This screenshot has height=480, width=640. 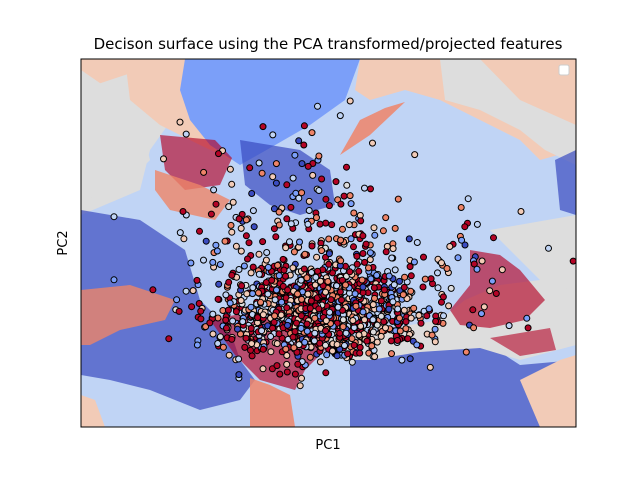 What do you see at coordinates (564, 70) in the screenshot?
I see `legend-box` at bounding box center [564, 70].